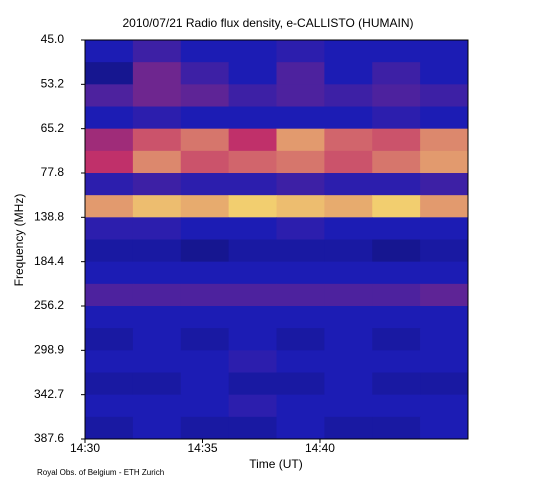 Image resolution: width=540 pixels, height=480 pixels. What do you see at coordinates (320, 448) in the screenshot?
I see `x-tick-label: 14:40` at bounding box center [320, 448].